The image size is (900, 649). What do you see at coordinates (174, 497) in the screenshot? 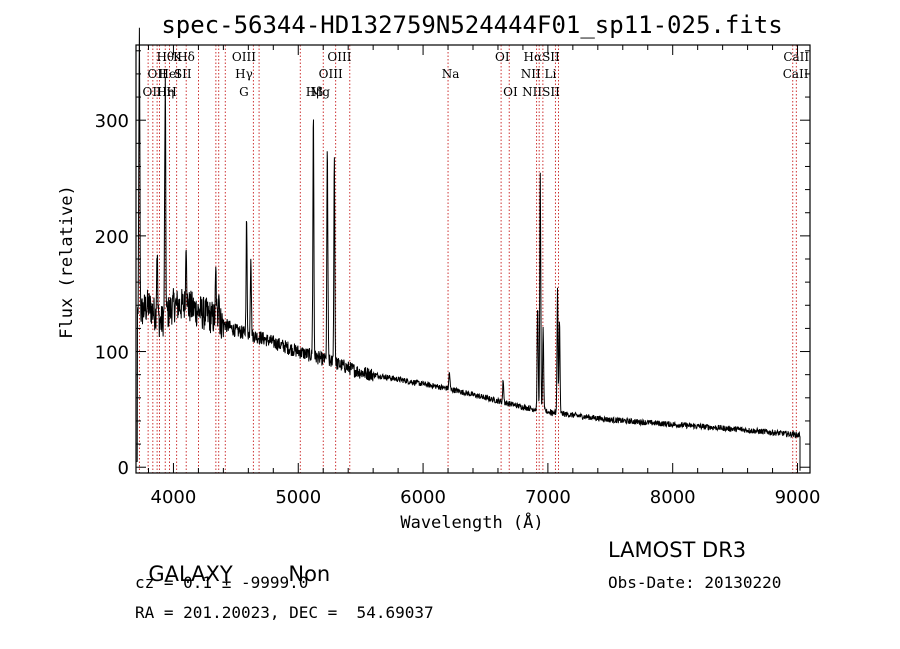
I see `x-tick-label: 4000` at bounding box center [174, 497].